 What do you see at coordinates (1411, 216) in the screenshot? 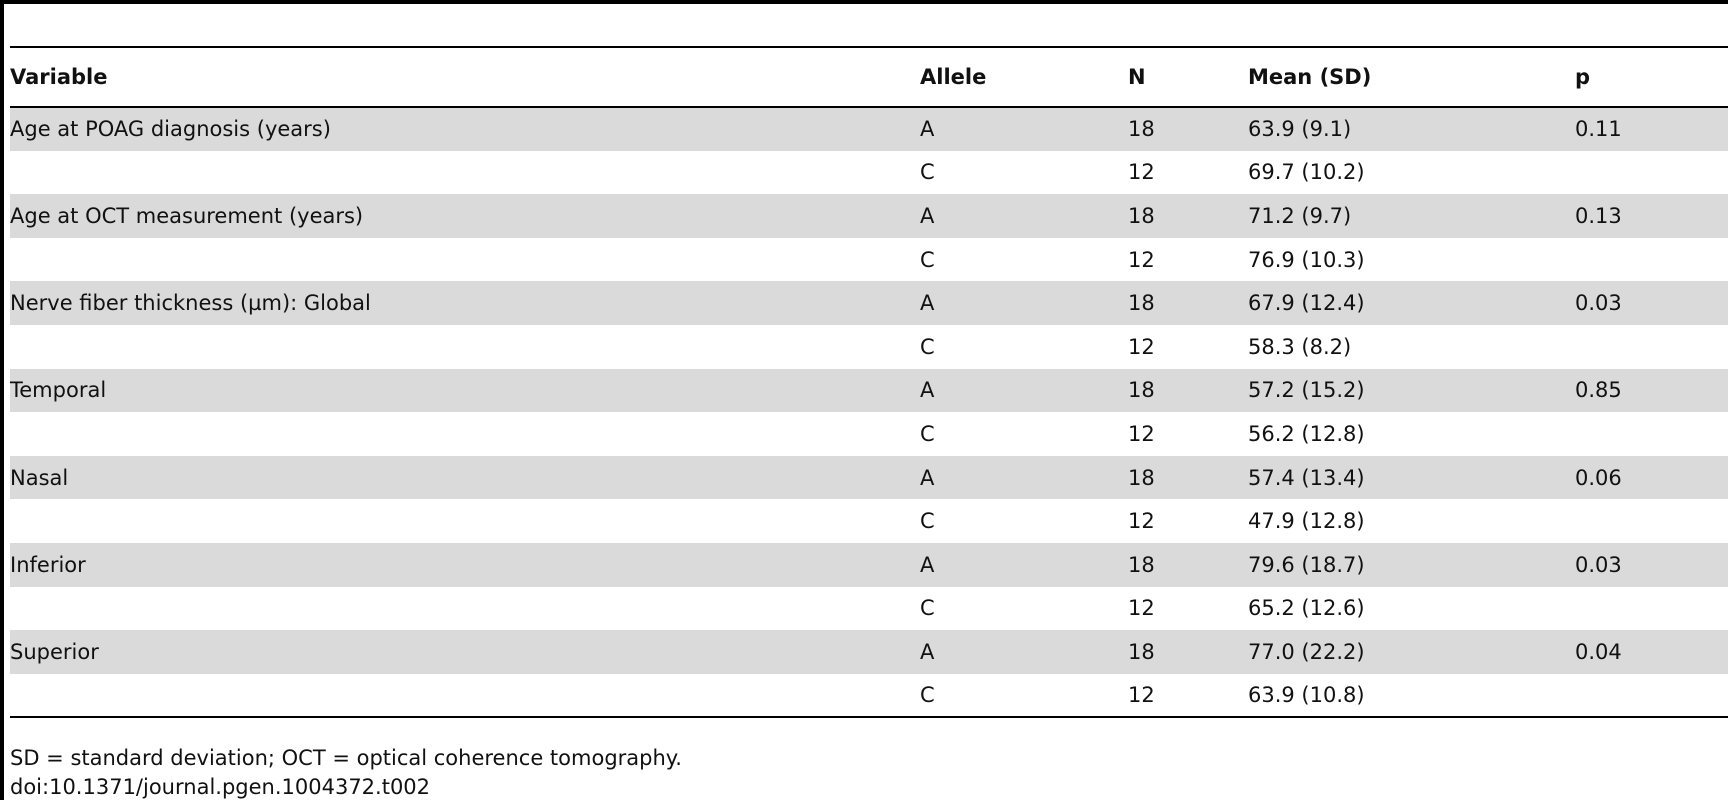
I see `cell-mean-sd: 71.2 (9.7)` at bounding box center [1411, 216].